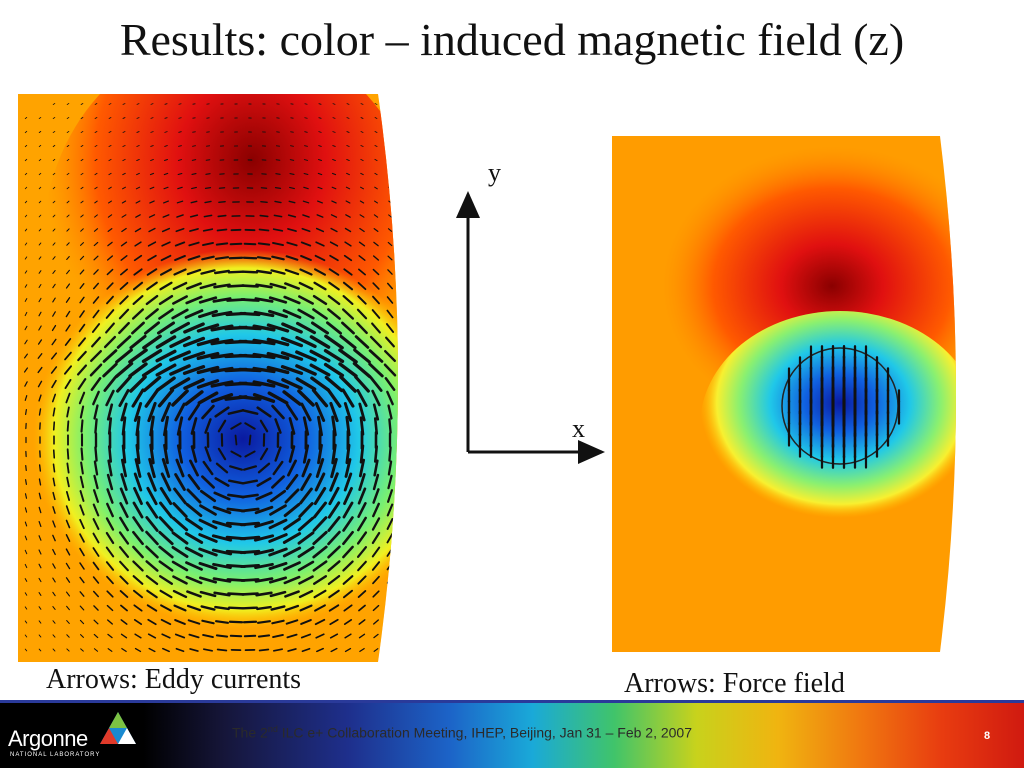 This screenshot has width=1024, height=768. I want to click on xy-axes-diagram, so click(530, 327).